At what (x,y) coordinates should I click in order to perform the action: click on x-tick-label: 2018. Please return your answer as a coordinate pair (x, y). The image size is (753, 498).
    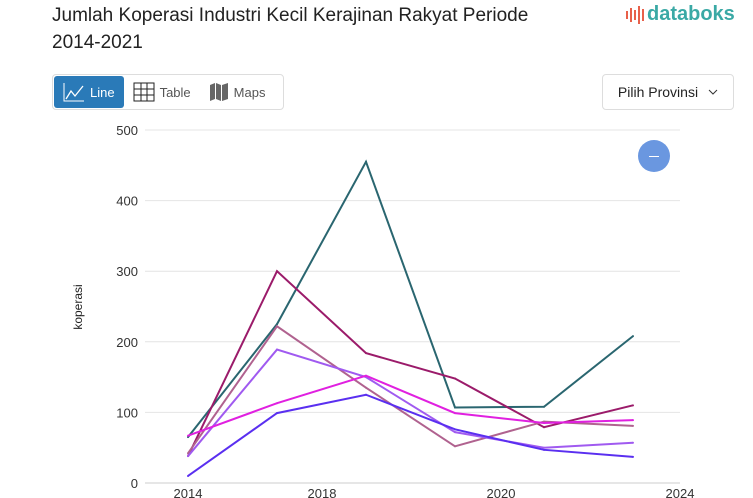
    Looking at the image, I should click on (322, 492).